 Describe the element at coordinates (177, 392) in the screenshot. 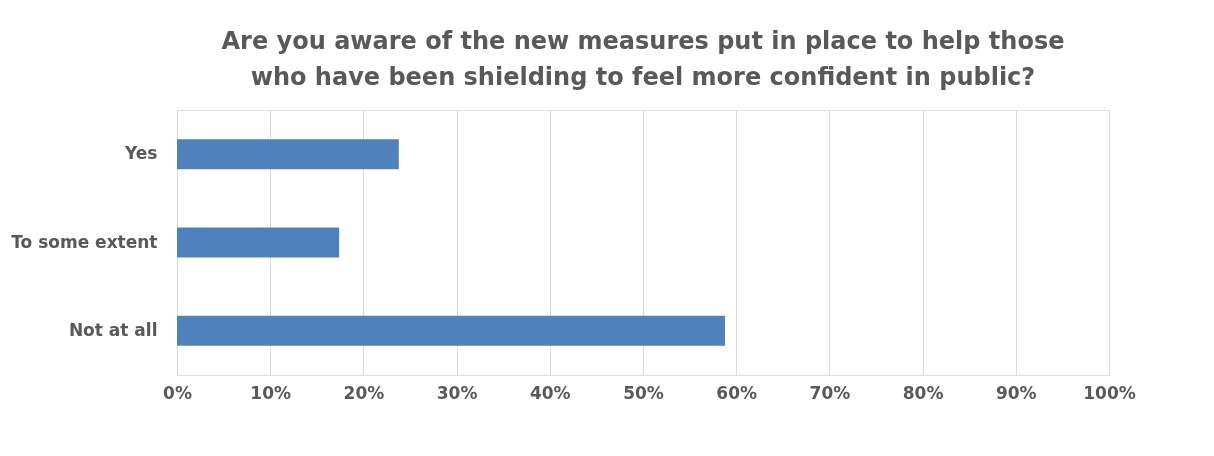

I see `x-tick-label: 0%` at that location.